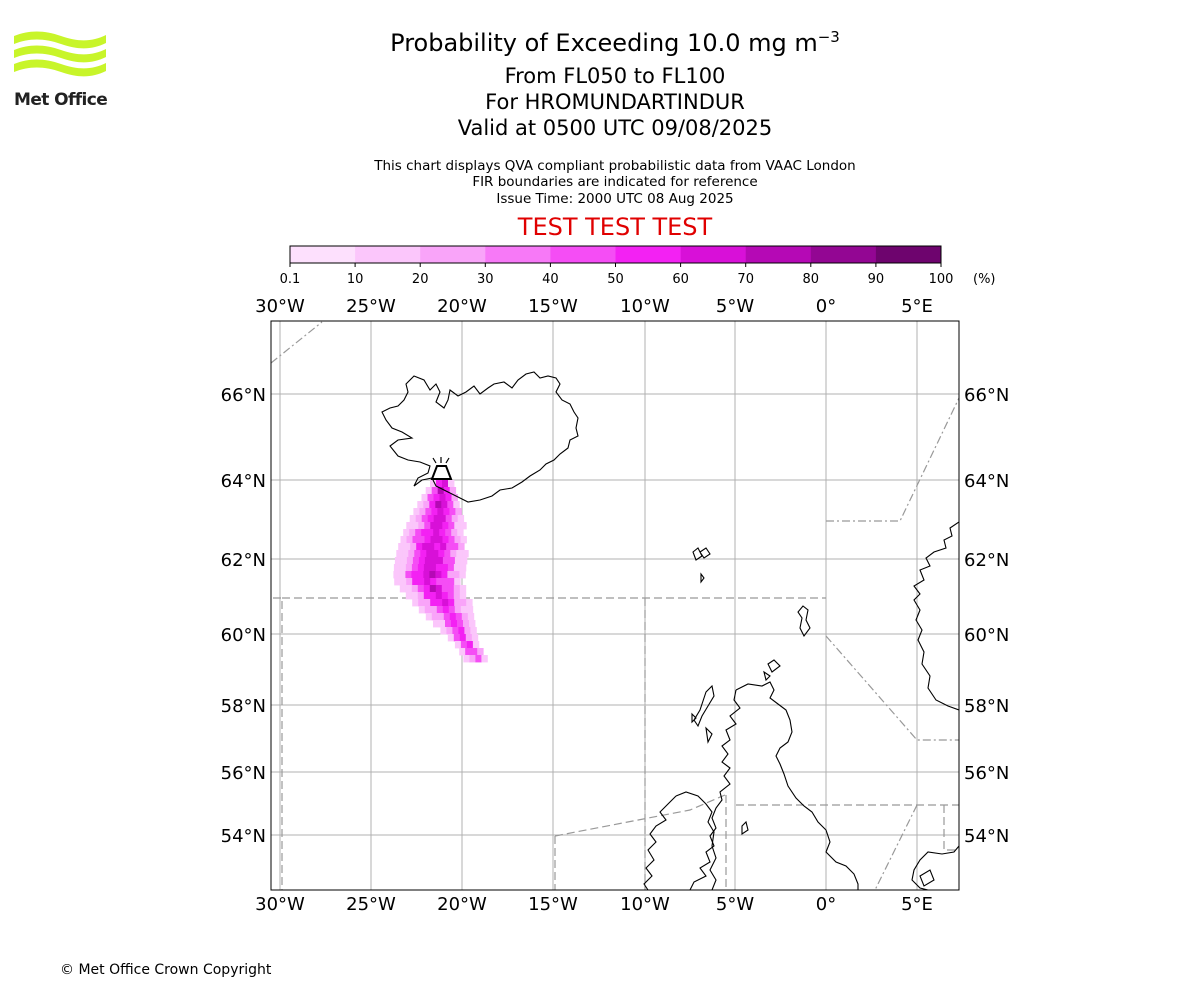 Image resolution: width=1200 pixels, height=1000 pixels. What do you see at coordinates (876, 279) in the screenshot?
I see `colorbar-tick-label: 90` at bounding box center [876, 279].